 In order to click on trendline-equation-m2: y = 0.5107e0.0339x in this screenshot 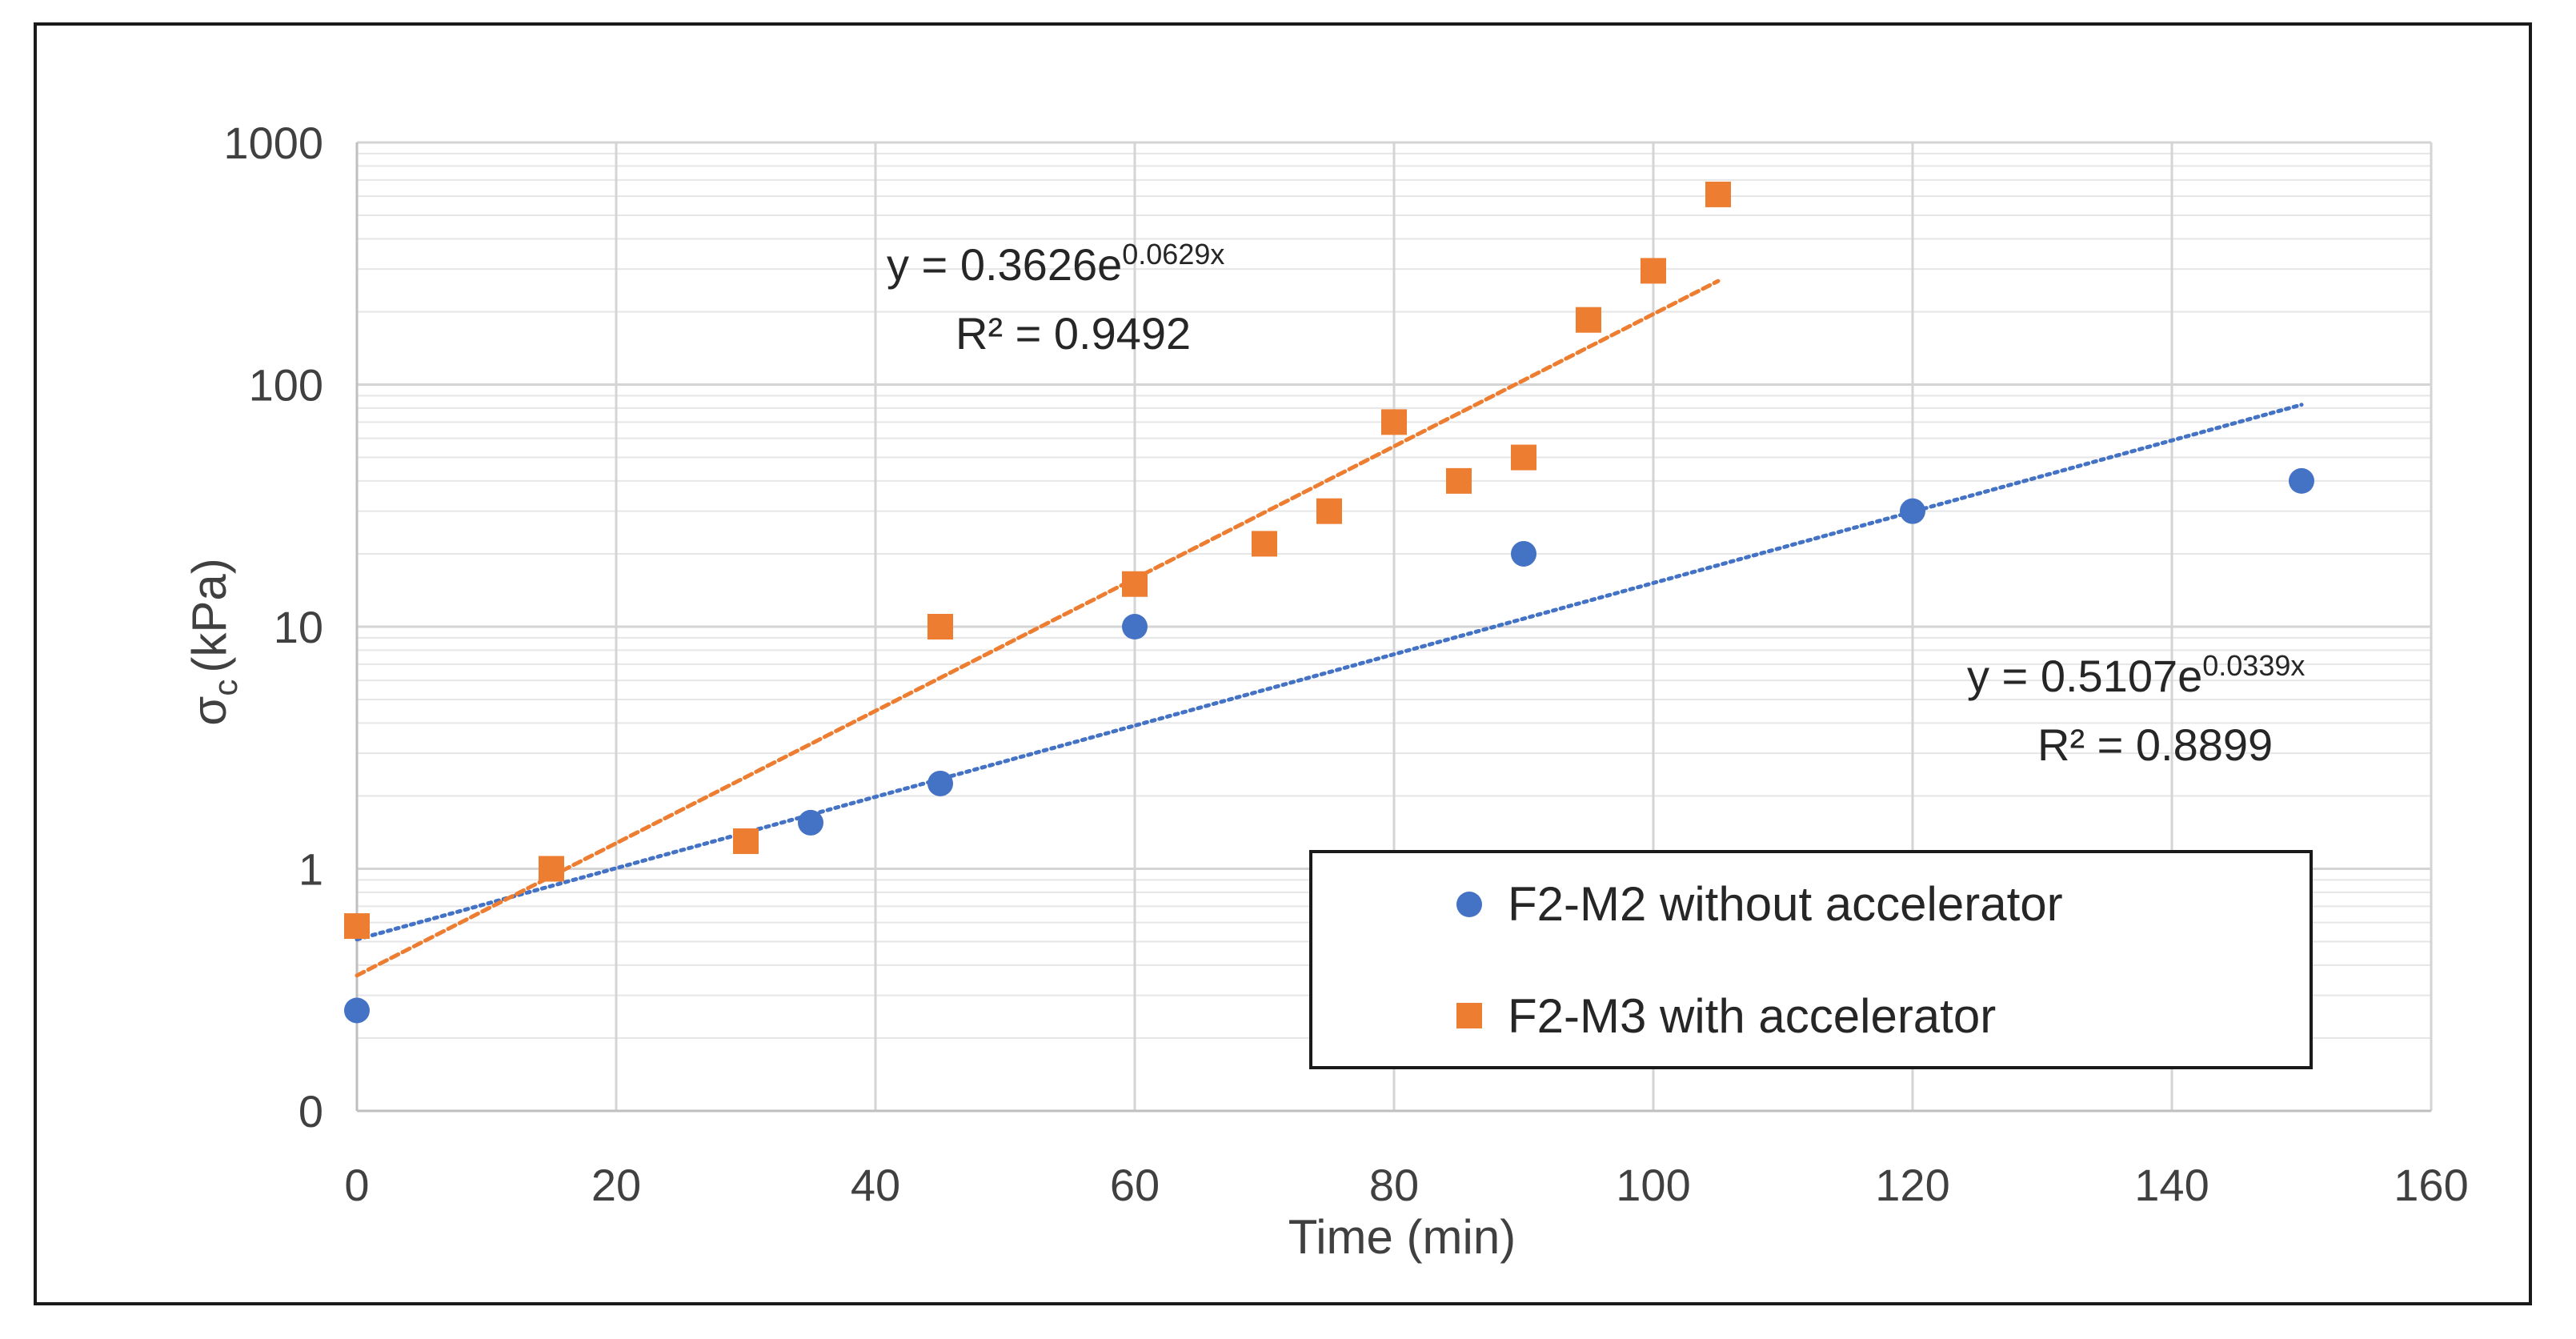, I will do `click(2136, 675)`.